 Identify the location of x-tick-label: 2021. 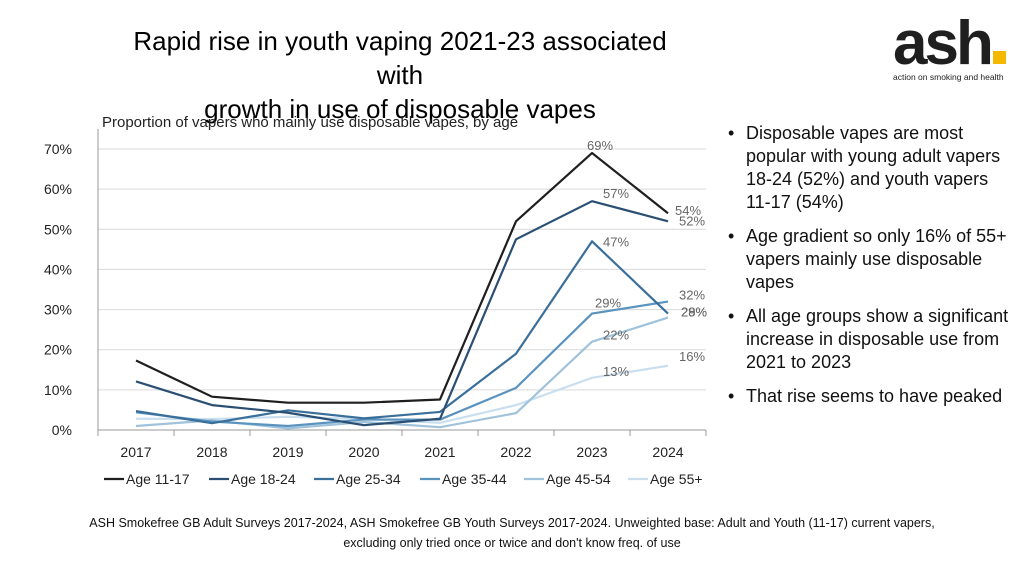
(439, 452).